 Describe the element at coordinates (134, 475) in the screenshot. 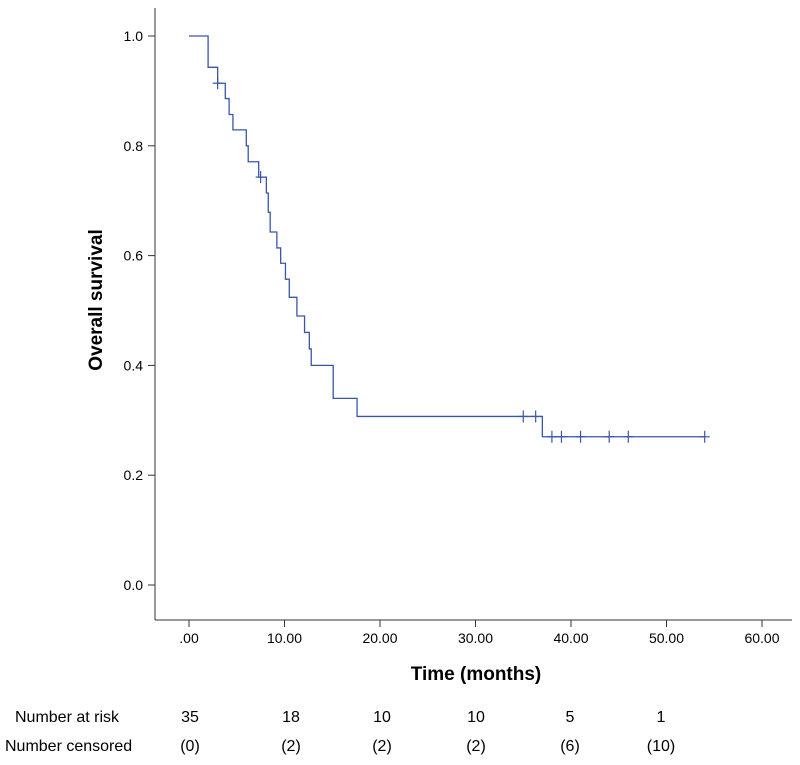

I see `y-tick-label: 0.2` at that location.